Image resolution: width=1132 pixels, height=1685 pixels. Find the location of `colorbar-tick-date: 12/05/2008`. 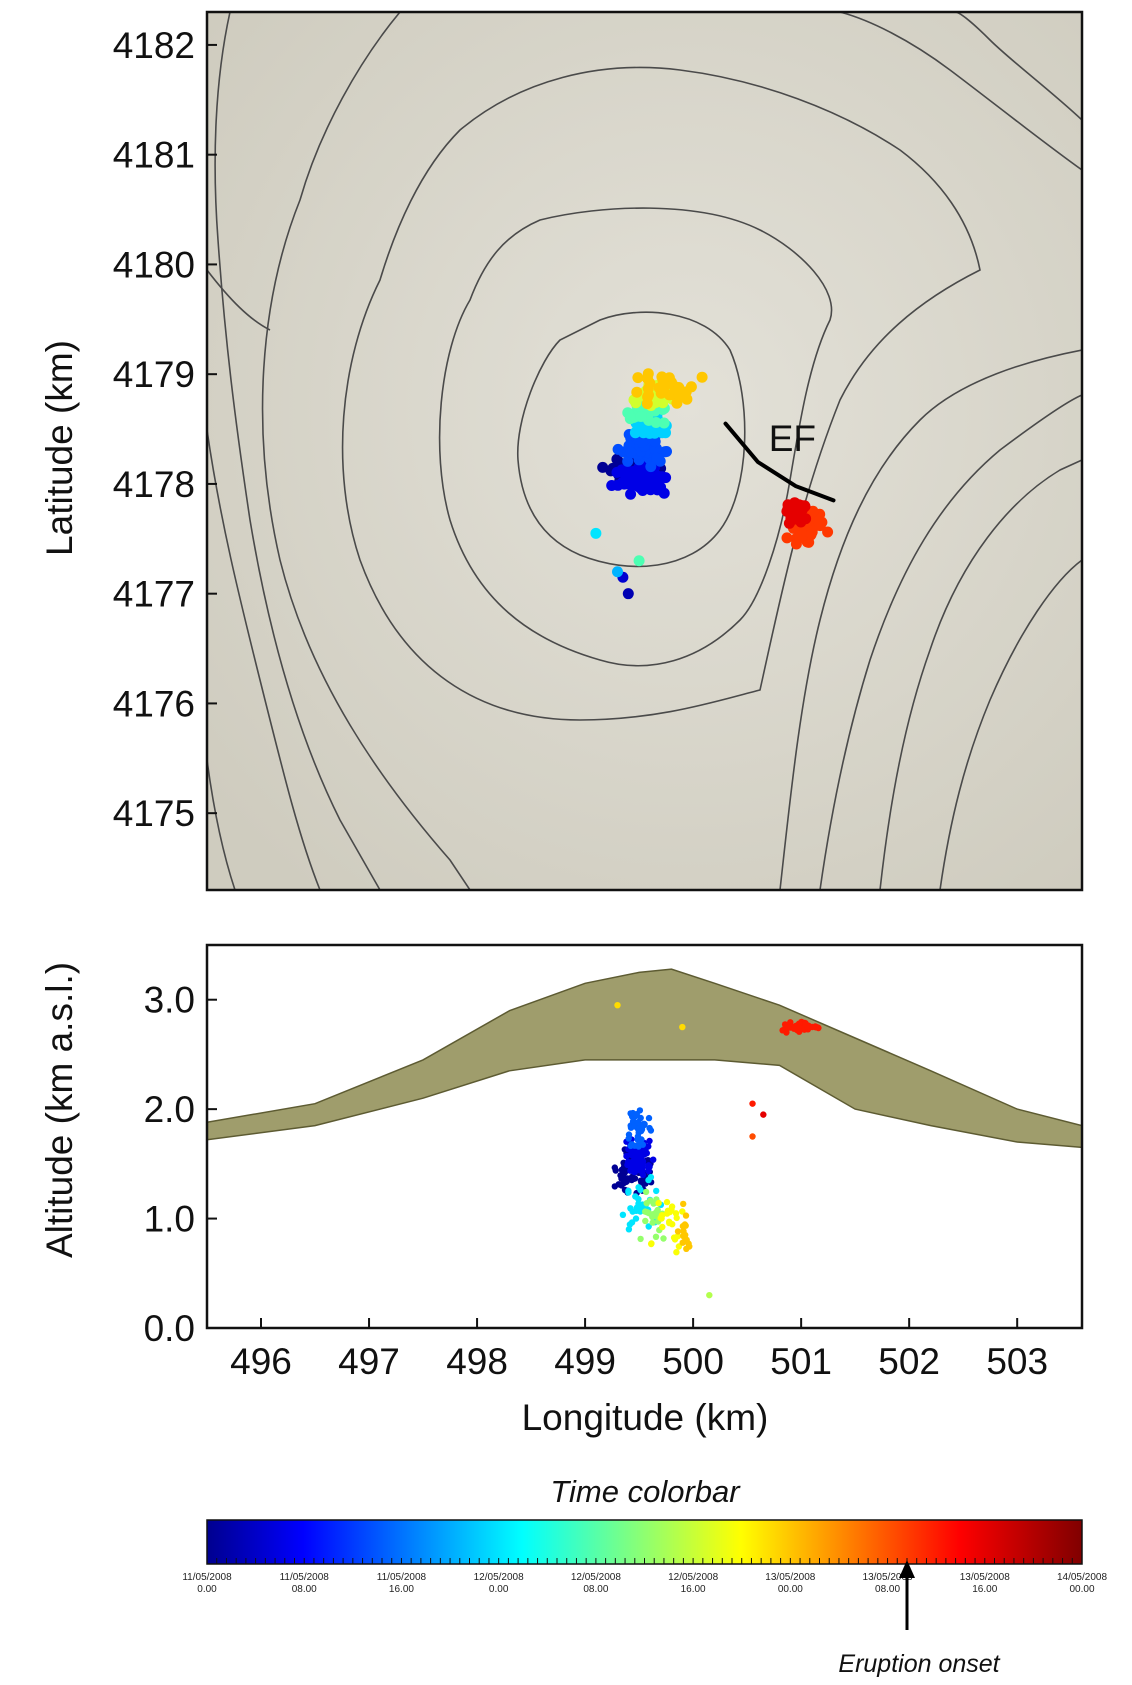

colorbar-tick-date: 12/05/2008 is located at coordinates (693, 1577).